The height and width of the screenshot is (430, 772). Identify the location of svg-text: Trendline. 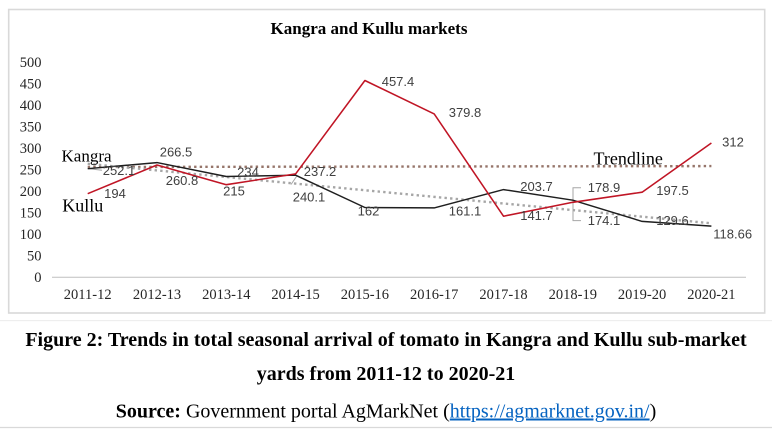
(628, 159).